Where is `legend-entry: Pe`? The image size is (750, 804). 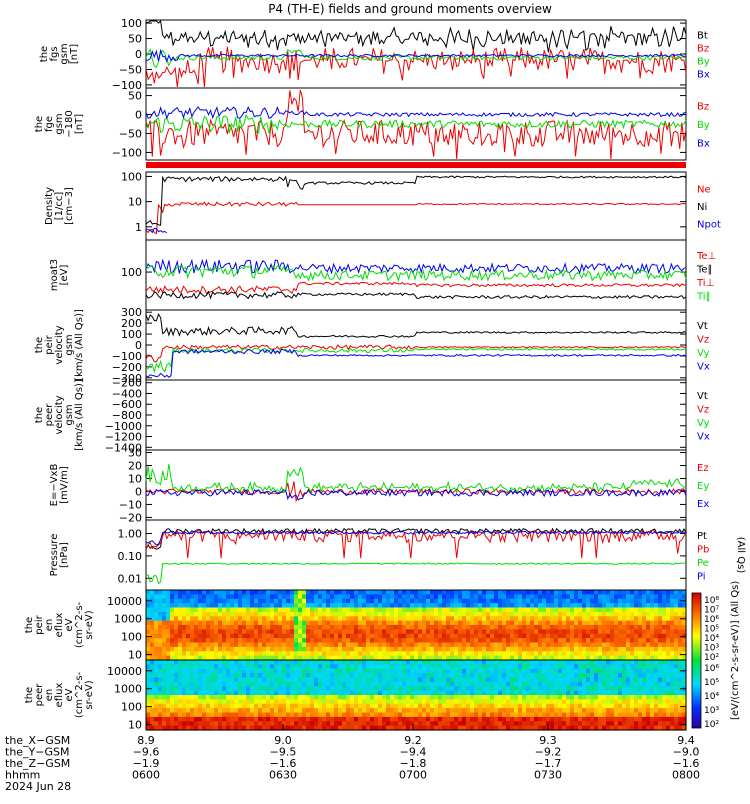 legend-entry: Pe is located at coordinates (703, 563).